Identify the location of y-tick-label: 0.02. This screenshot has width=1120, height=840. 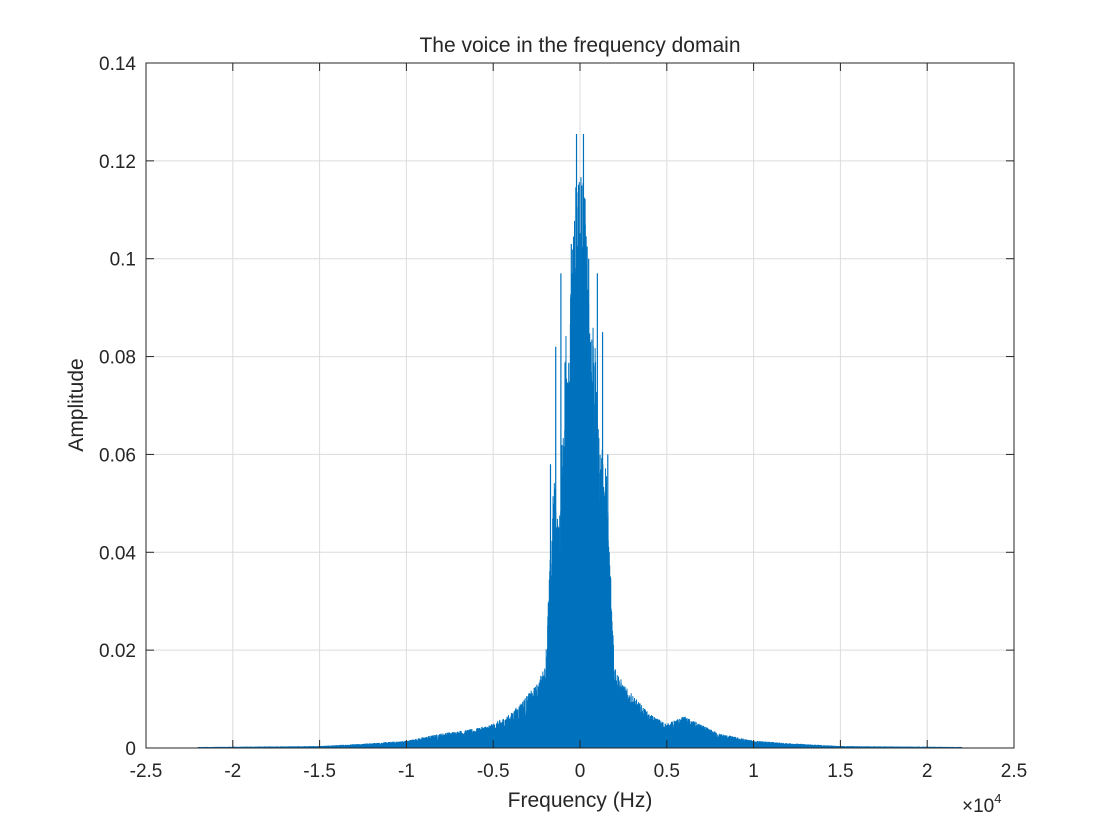
(117, 651).